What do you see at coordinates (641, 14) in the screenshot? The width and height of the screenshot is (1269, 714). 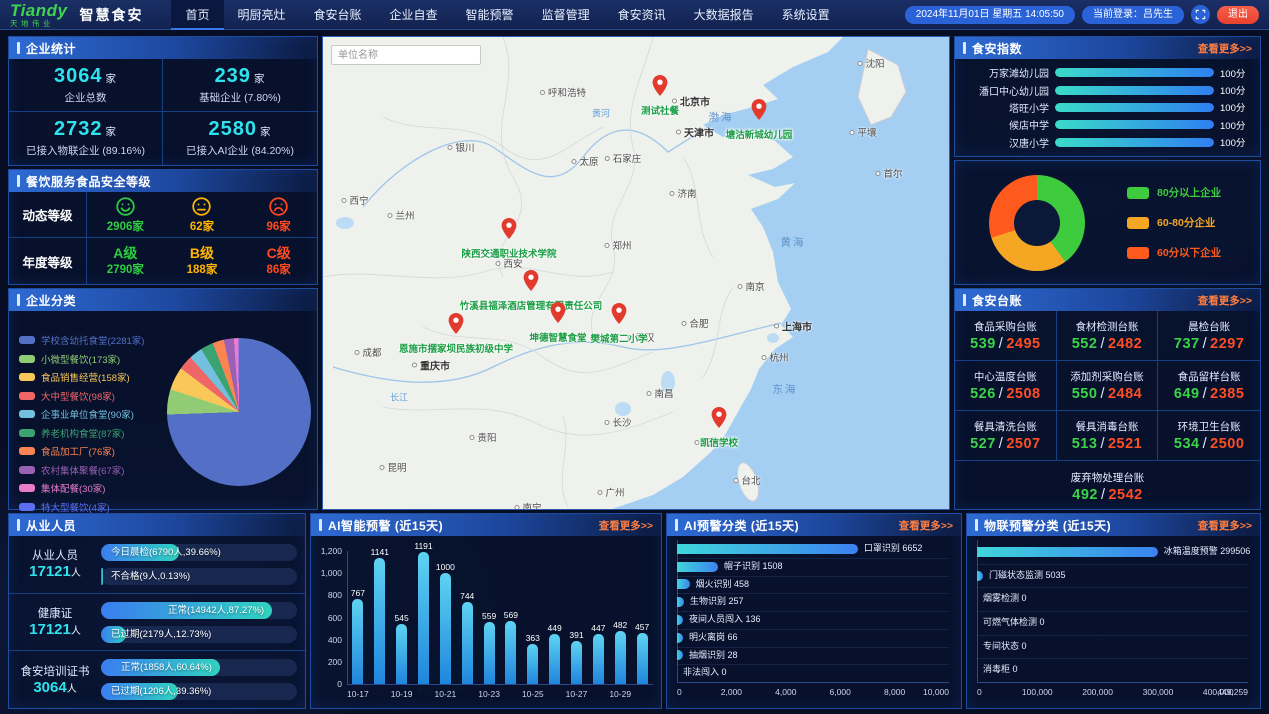 I see `nav-item-6: 食安资讯` at bounding box center [641, 14].